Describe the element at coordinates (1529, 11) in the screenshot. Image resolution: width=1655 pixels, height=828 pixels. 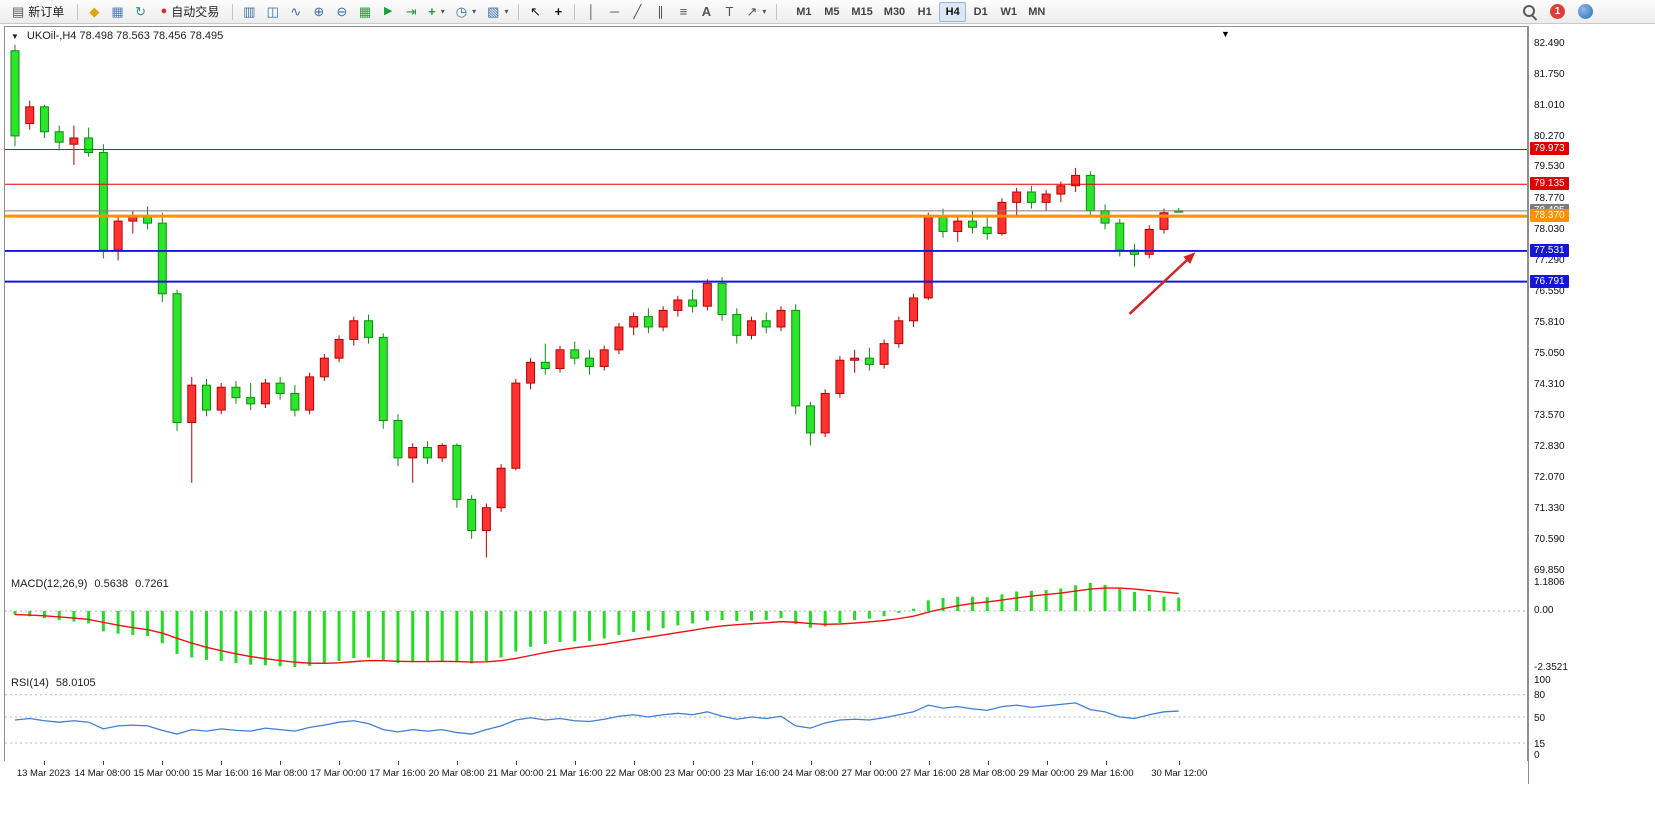
I see `search-icon` at that location.